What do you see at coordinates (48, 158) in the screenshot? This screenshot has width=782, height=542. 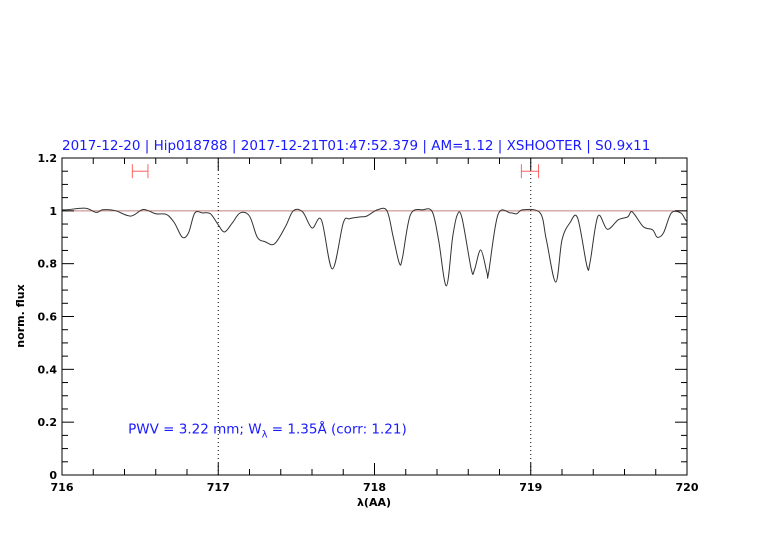 I see `y-tick-label: 1.2` at bounding box center [48, 158].